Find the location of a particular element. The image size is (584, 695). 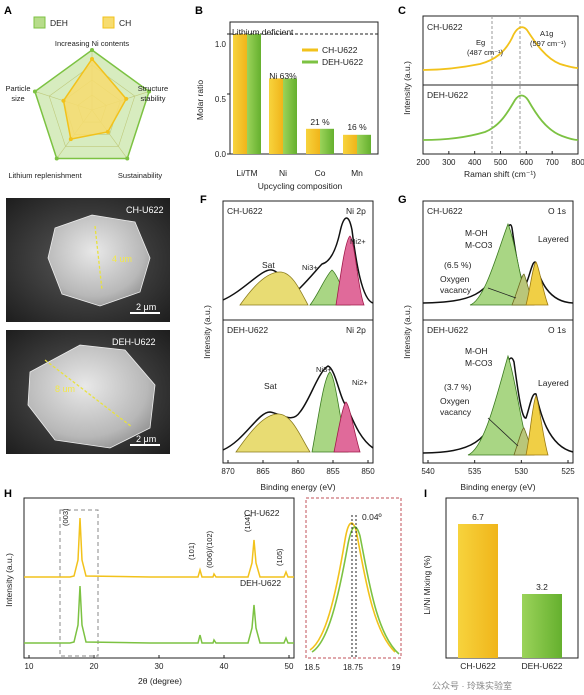

layered-label-top: Layered is located at coordinates (553, 239).